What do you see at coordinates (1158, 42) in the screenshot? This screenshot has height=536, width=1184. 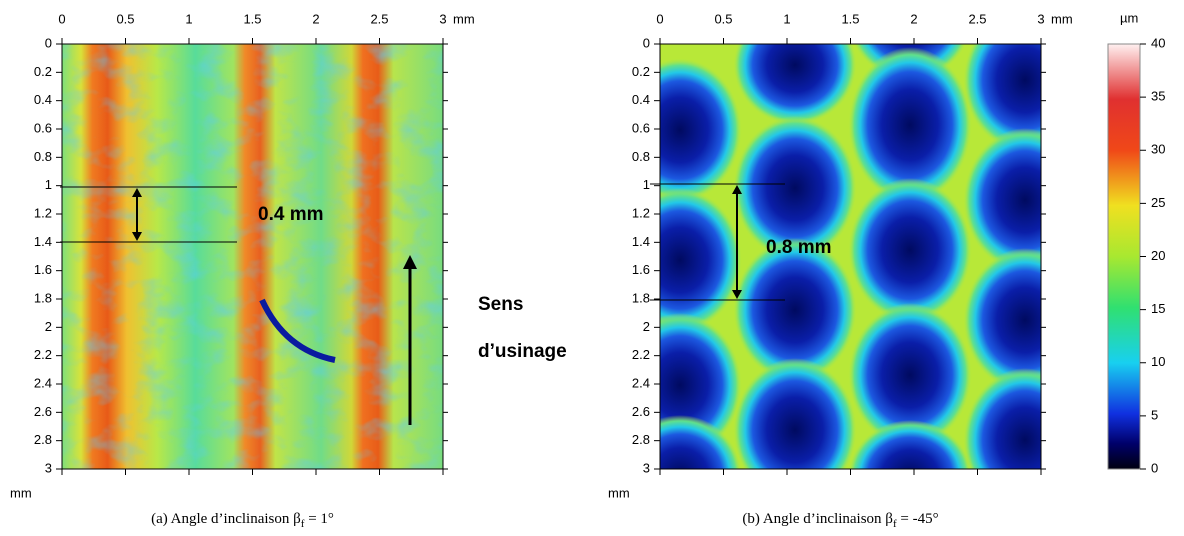 I see `colorbar-tick-label: 40` at bounding box center [1158, 42].